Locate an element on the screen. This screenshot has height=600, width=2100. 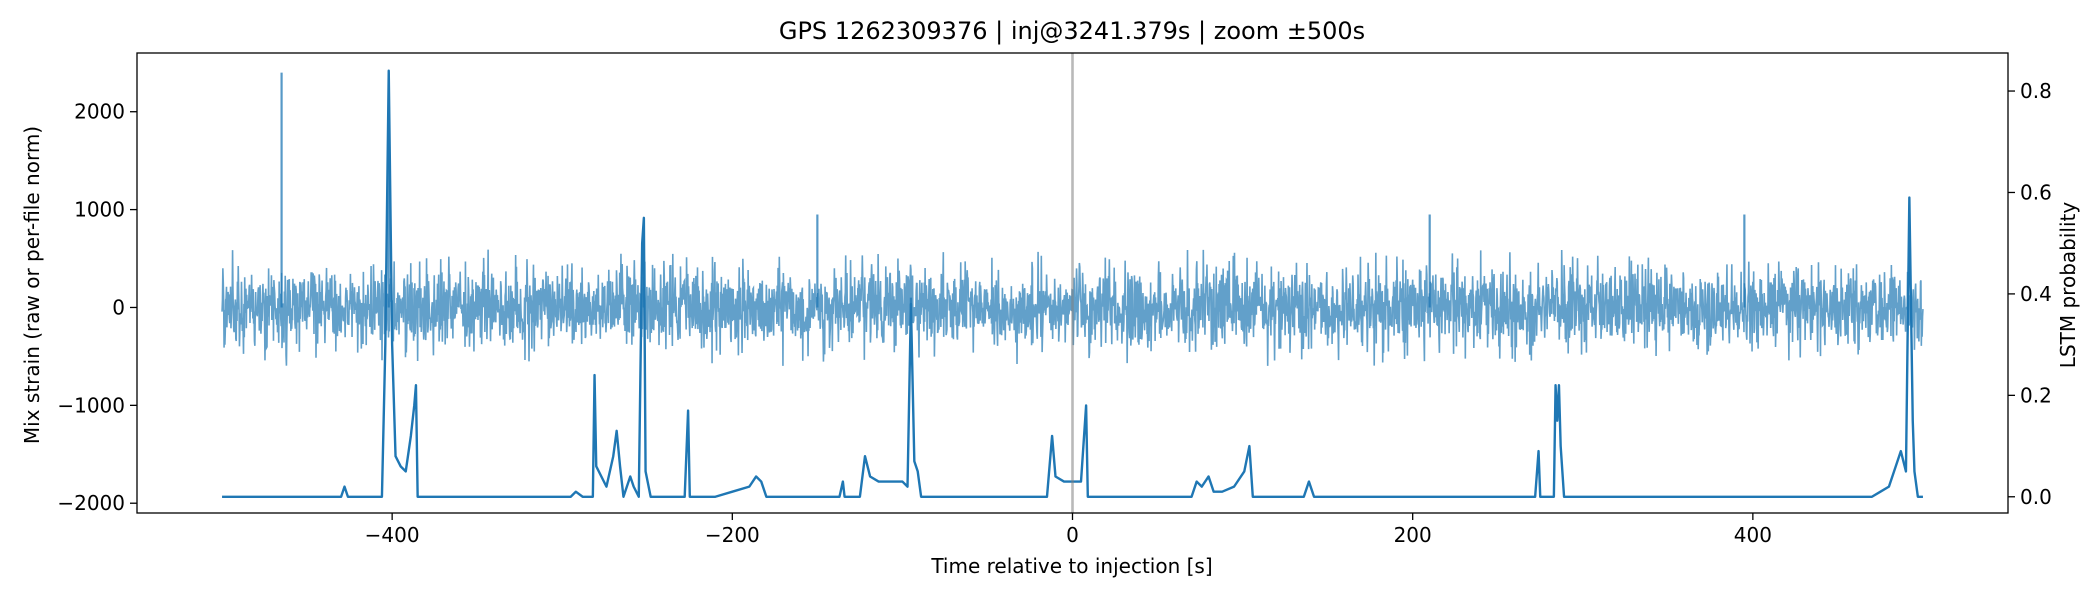
y-left-tick-label: −1000 is located at coordinates (91, 405).